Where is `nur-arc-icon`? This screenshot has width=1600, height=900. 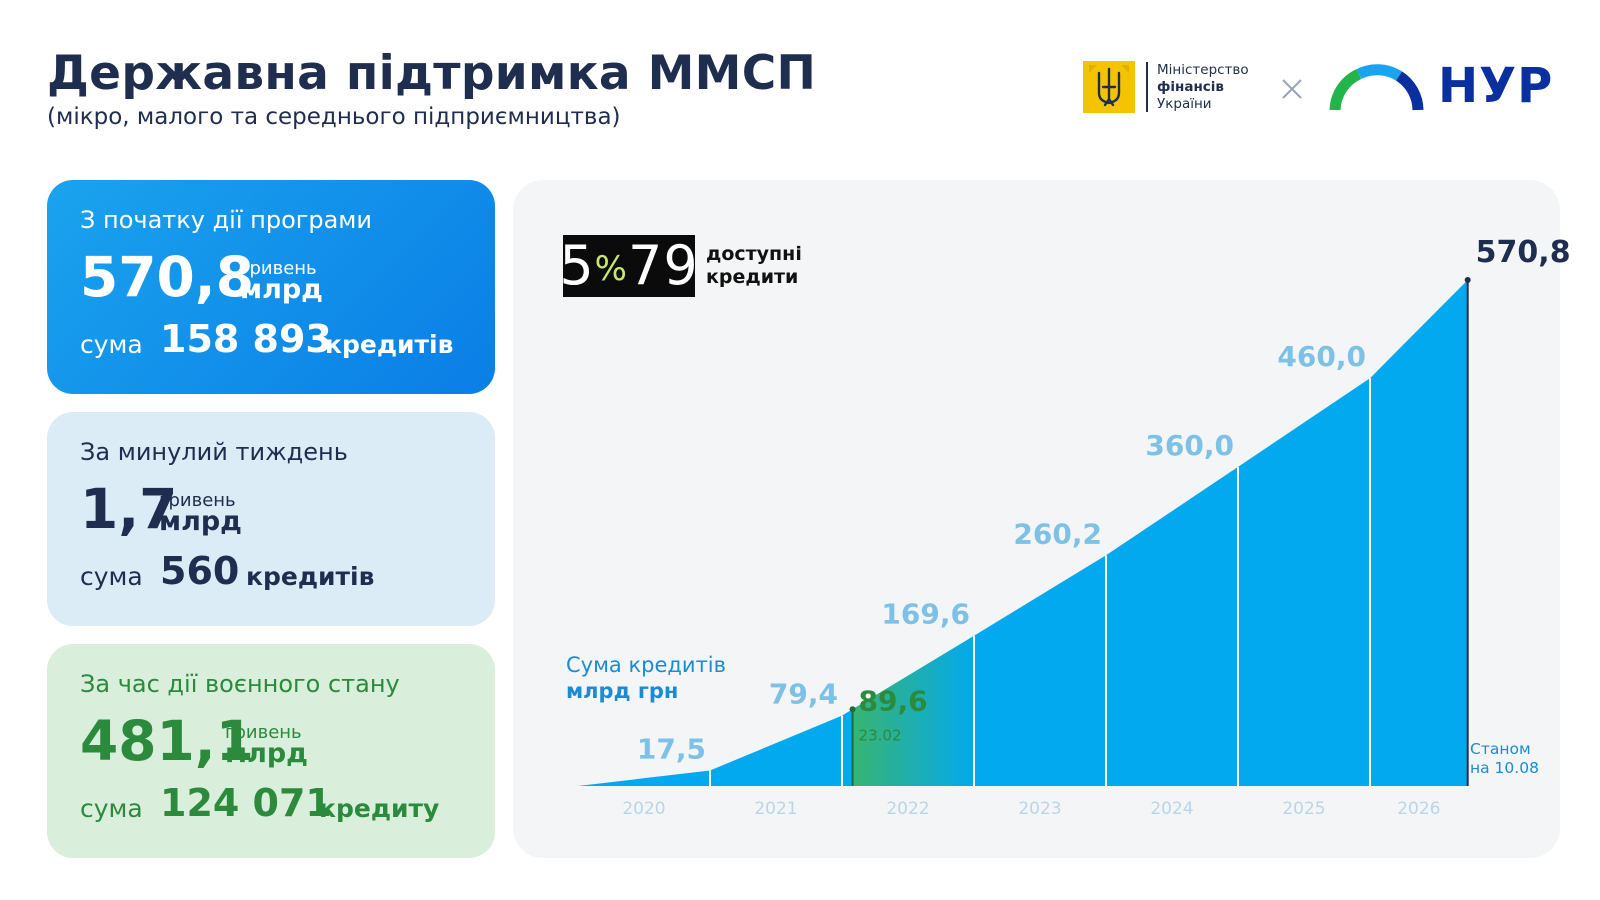 nur-arc-icon is located at coordinates (1376, 87).